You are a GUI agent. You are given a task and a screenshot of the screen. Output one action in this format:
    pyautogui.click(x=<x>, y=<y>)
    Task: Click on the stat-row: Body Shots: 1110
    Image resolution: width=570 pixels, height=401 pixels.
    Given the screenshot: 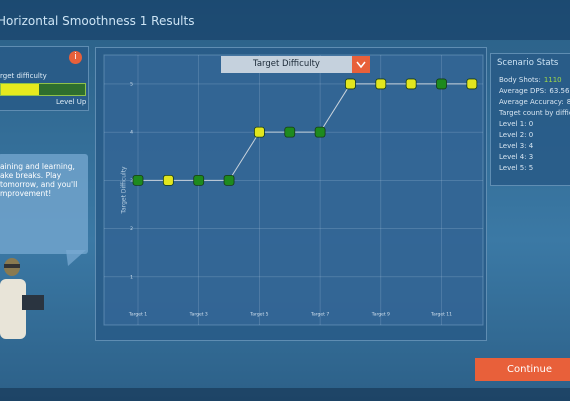 What is the action you would take?
    pyautogui.click(x=534, y=80)
    